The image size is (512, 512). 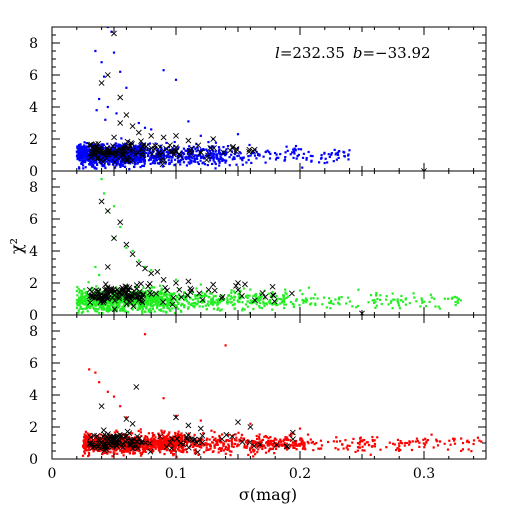 I want to click on ytick-label-middle: 2, so click(x=33, y=284).